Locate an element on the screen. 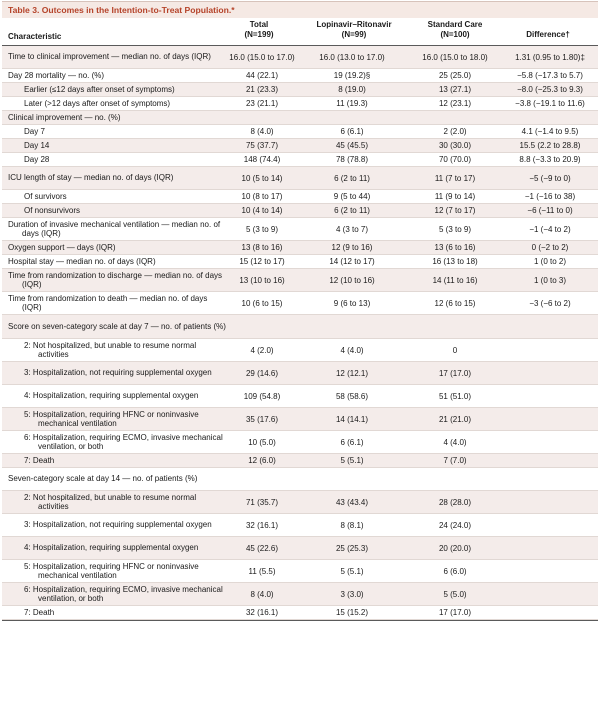  row-lopinavir: 5 (5.1) is located at coordinates (352, 571).